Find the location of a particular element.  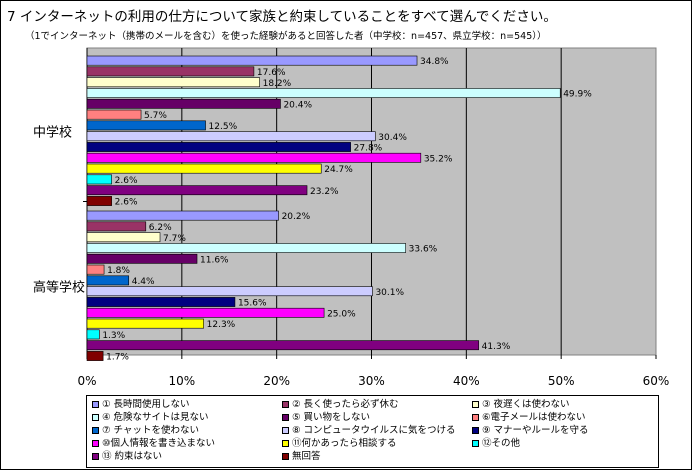

bar-value-label: 4.4% is located at coordinates (143, 282).